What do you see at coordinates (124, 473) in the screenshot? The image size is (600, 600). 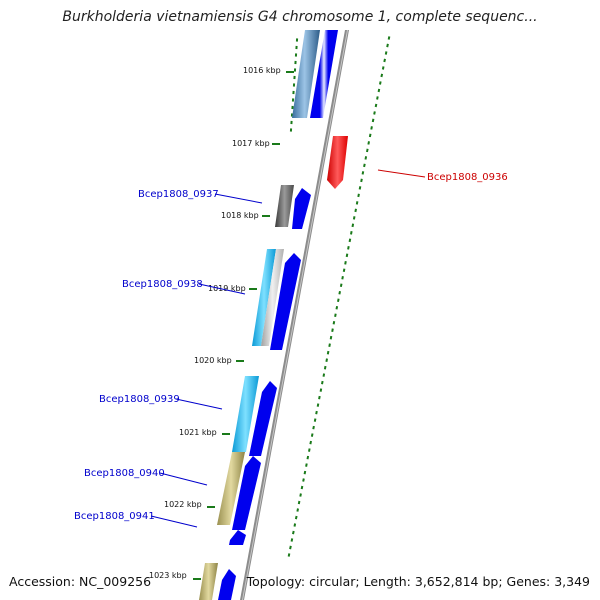 I see `gene-label-0940: Bcep1808_0940` at bounding box center [124, 473].